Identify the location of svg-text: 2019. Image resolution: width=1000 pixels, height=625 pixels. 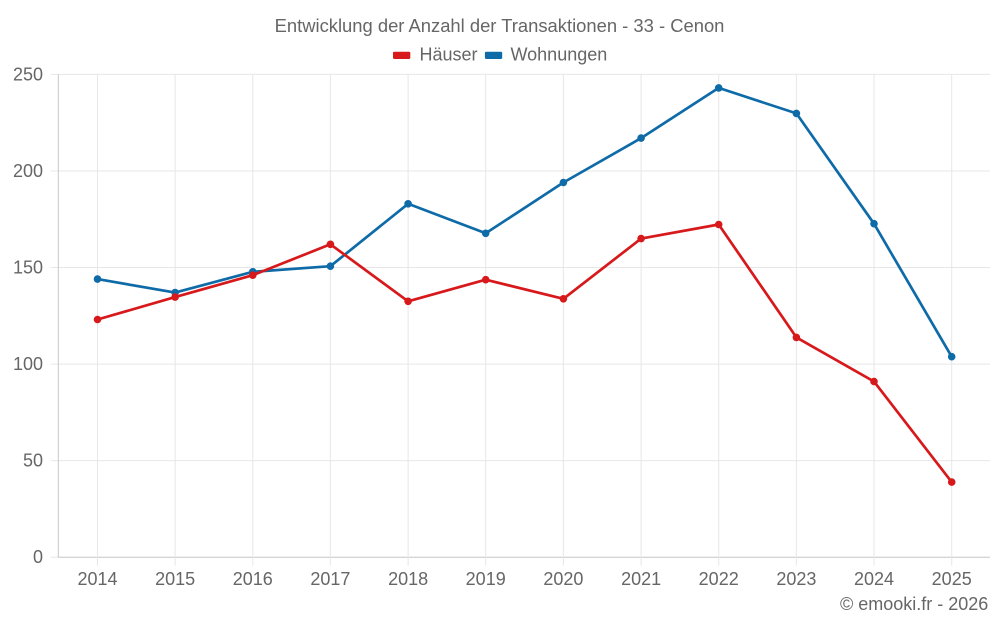
(486, 579).